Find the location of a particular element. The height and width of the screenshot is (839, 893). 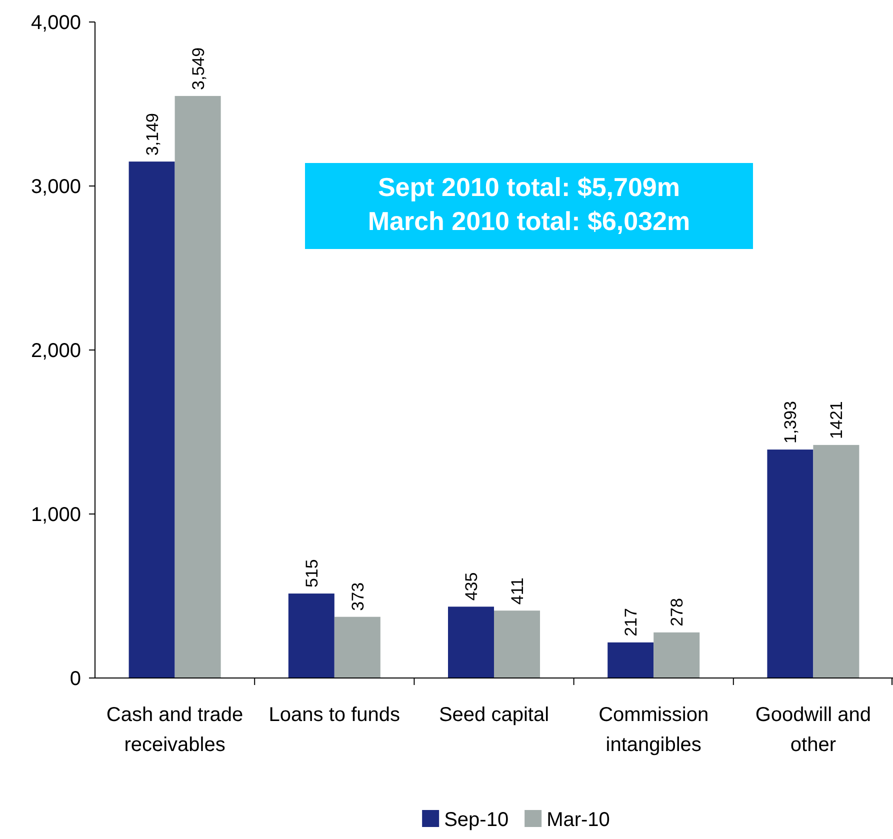

x-tick-label: Commission intangibles is located at coordinates (653, 730).